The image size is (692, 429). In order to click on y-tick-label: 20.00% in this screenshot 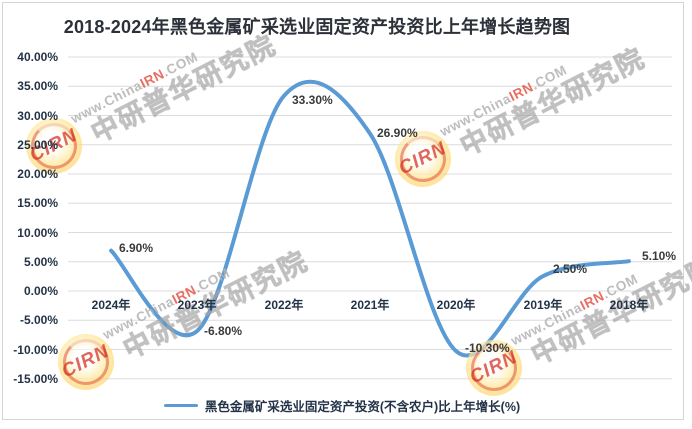, I will do `click(37, 174)`.